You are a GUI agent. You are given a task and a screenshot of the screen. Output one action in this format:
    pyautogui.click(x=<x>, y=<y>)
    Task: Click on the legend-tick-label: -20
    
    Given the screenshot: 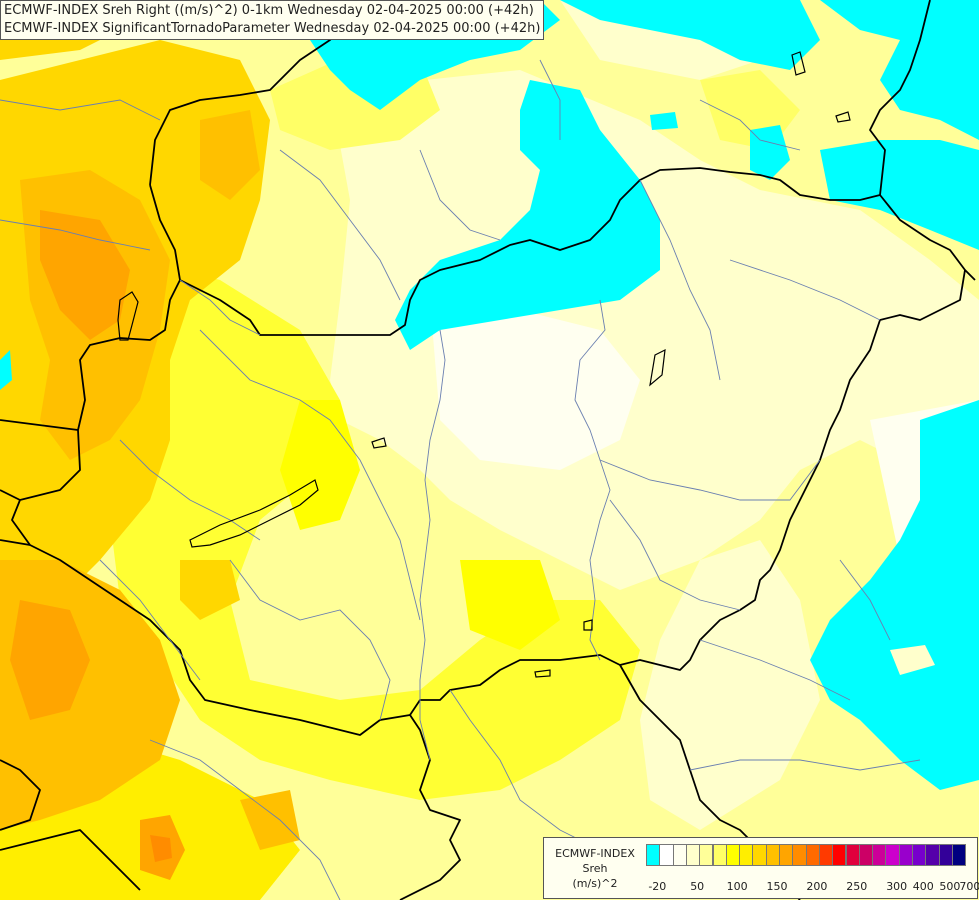 What is the action you would take?
    pyautogui.click(x=657, y=886)
    